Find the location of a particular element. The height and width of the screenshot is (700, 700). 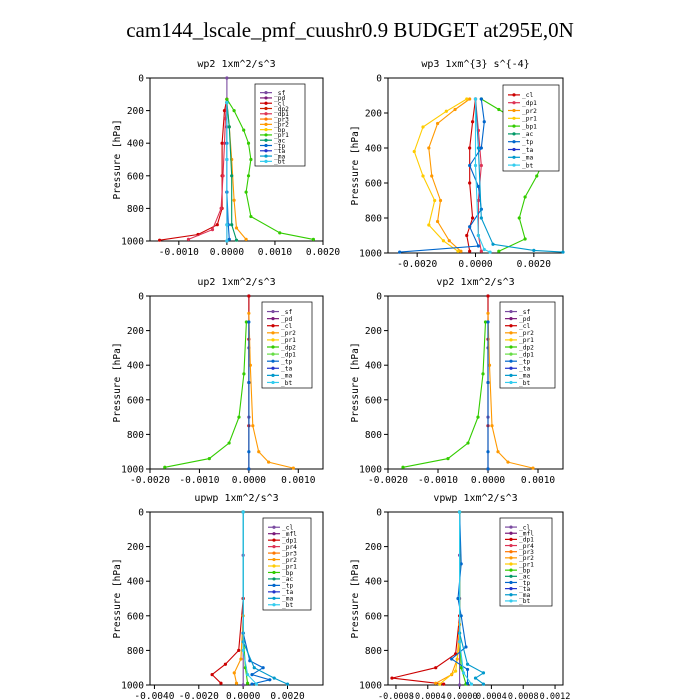

panel-title: up2 1xm^2/s^3 is located at coordinates (236, 282).